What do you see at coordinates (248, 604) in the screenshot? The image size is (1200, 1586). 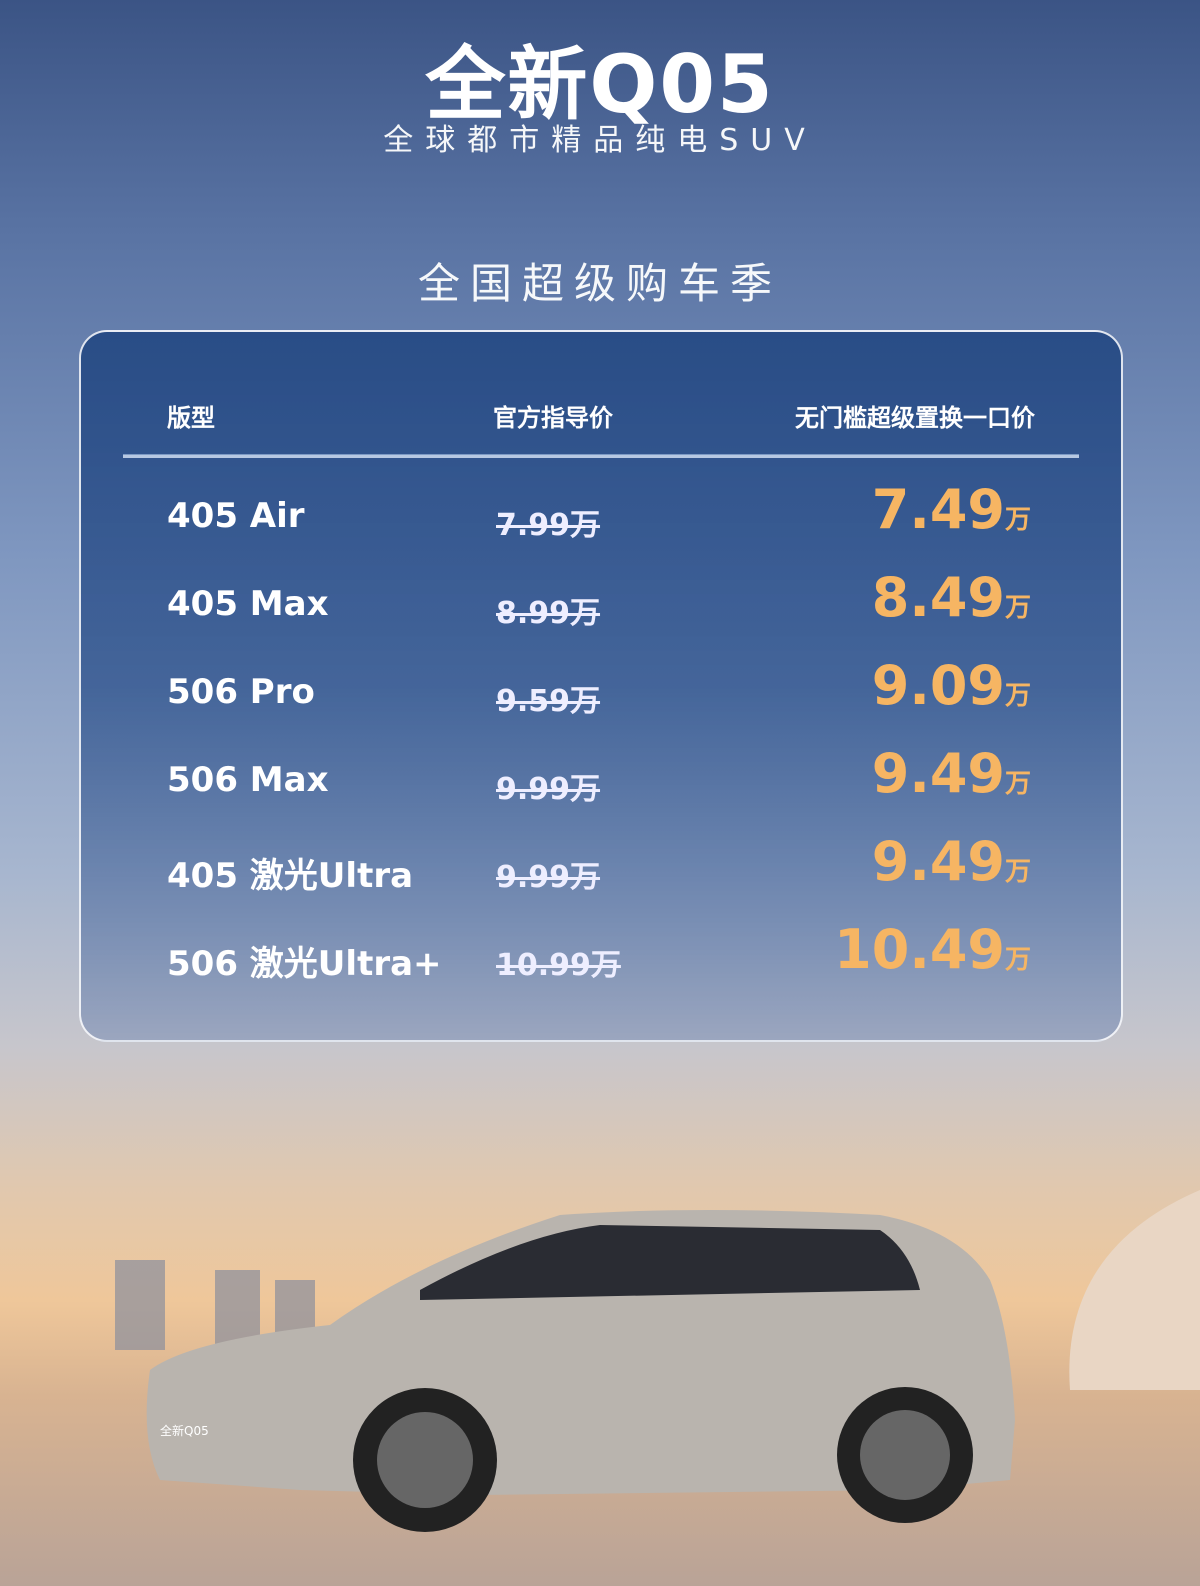 I see `model-name: 405 Max` at bounding box center [248, 604].